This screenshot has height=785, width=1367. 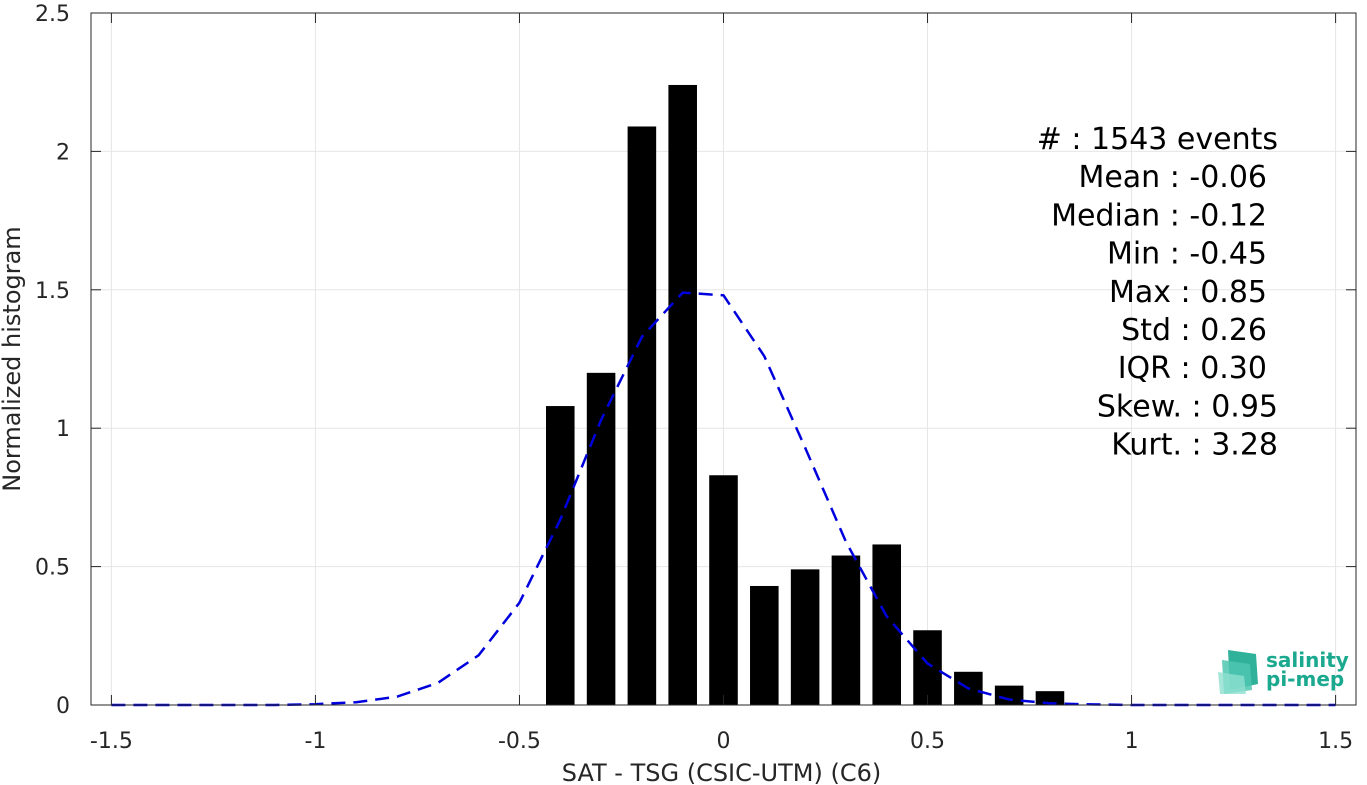 I want to click on stat-line: Skew. : 0.95, so click(x=1187, y=406).